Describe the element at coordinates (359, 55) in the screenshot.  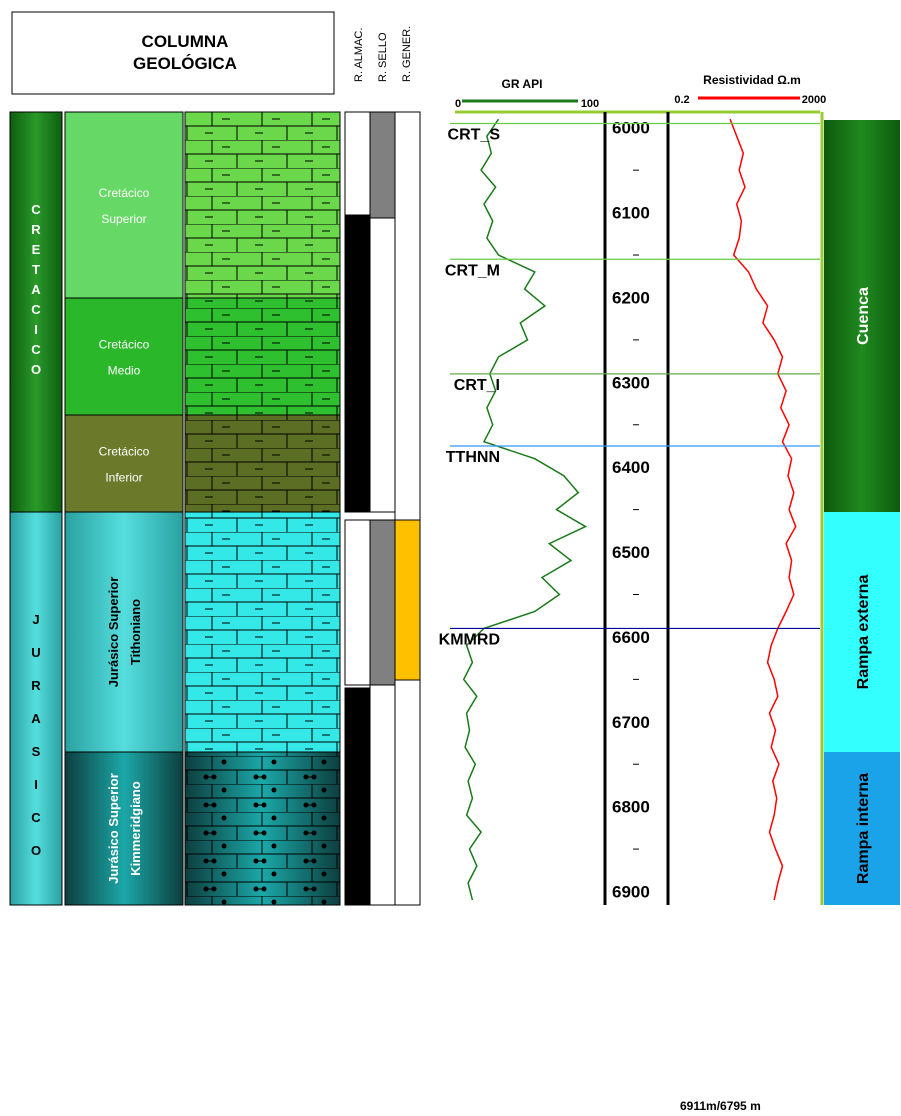
I see `column-header: R. ALMAC.` at that location.